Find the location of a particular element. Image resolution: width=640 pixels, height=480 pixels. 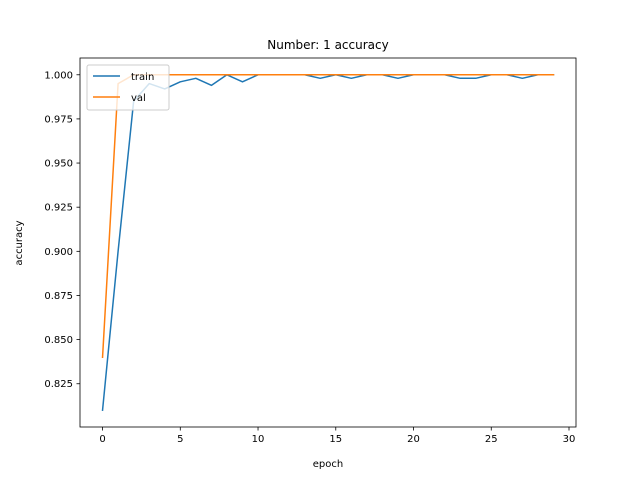

x-tick-label: 10 is located at coordinates (258, 439).